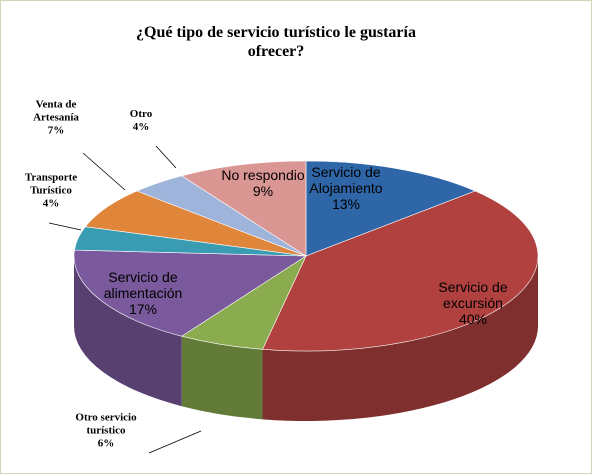 This screenshot has width=592, height=474. I want to click on slice-label: No respondio 9%, so click(263, 183).